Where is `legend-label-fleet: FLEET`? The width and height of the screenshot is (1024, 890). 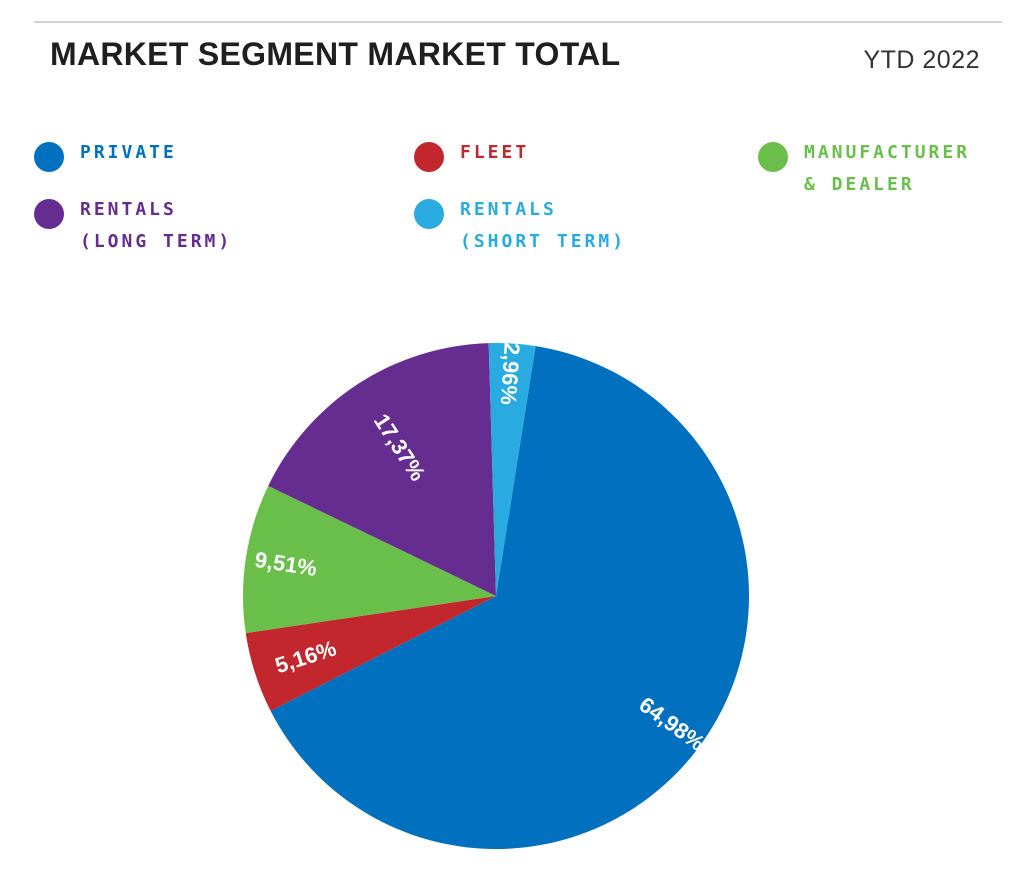 legend-label-fleet: FLEET is located at coordinates (495, 152).